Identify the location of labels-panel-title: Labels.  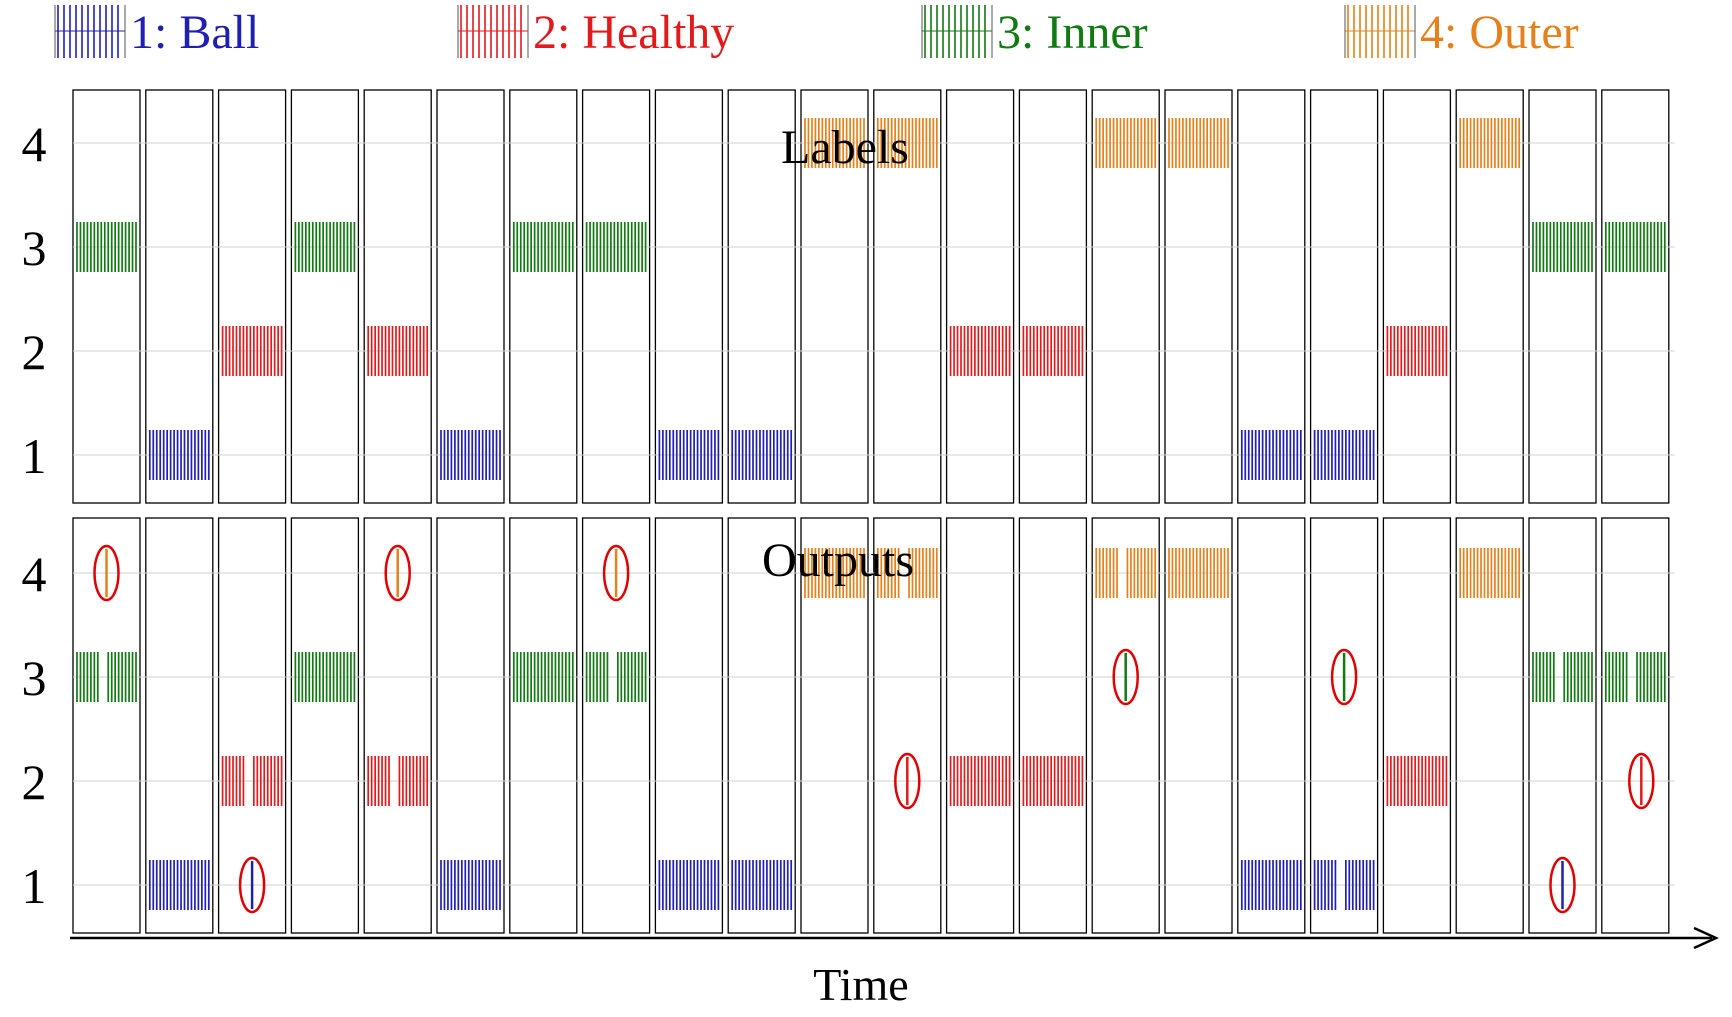
(845, 147).